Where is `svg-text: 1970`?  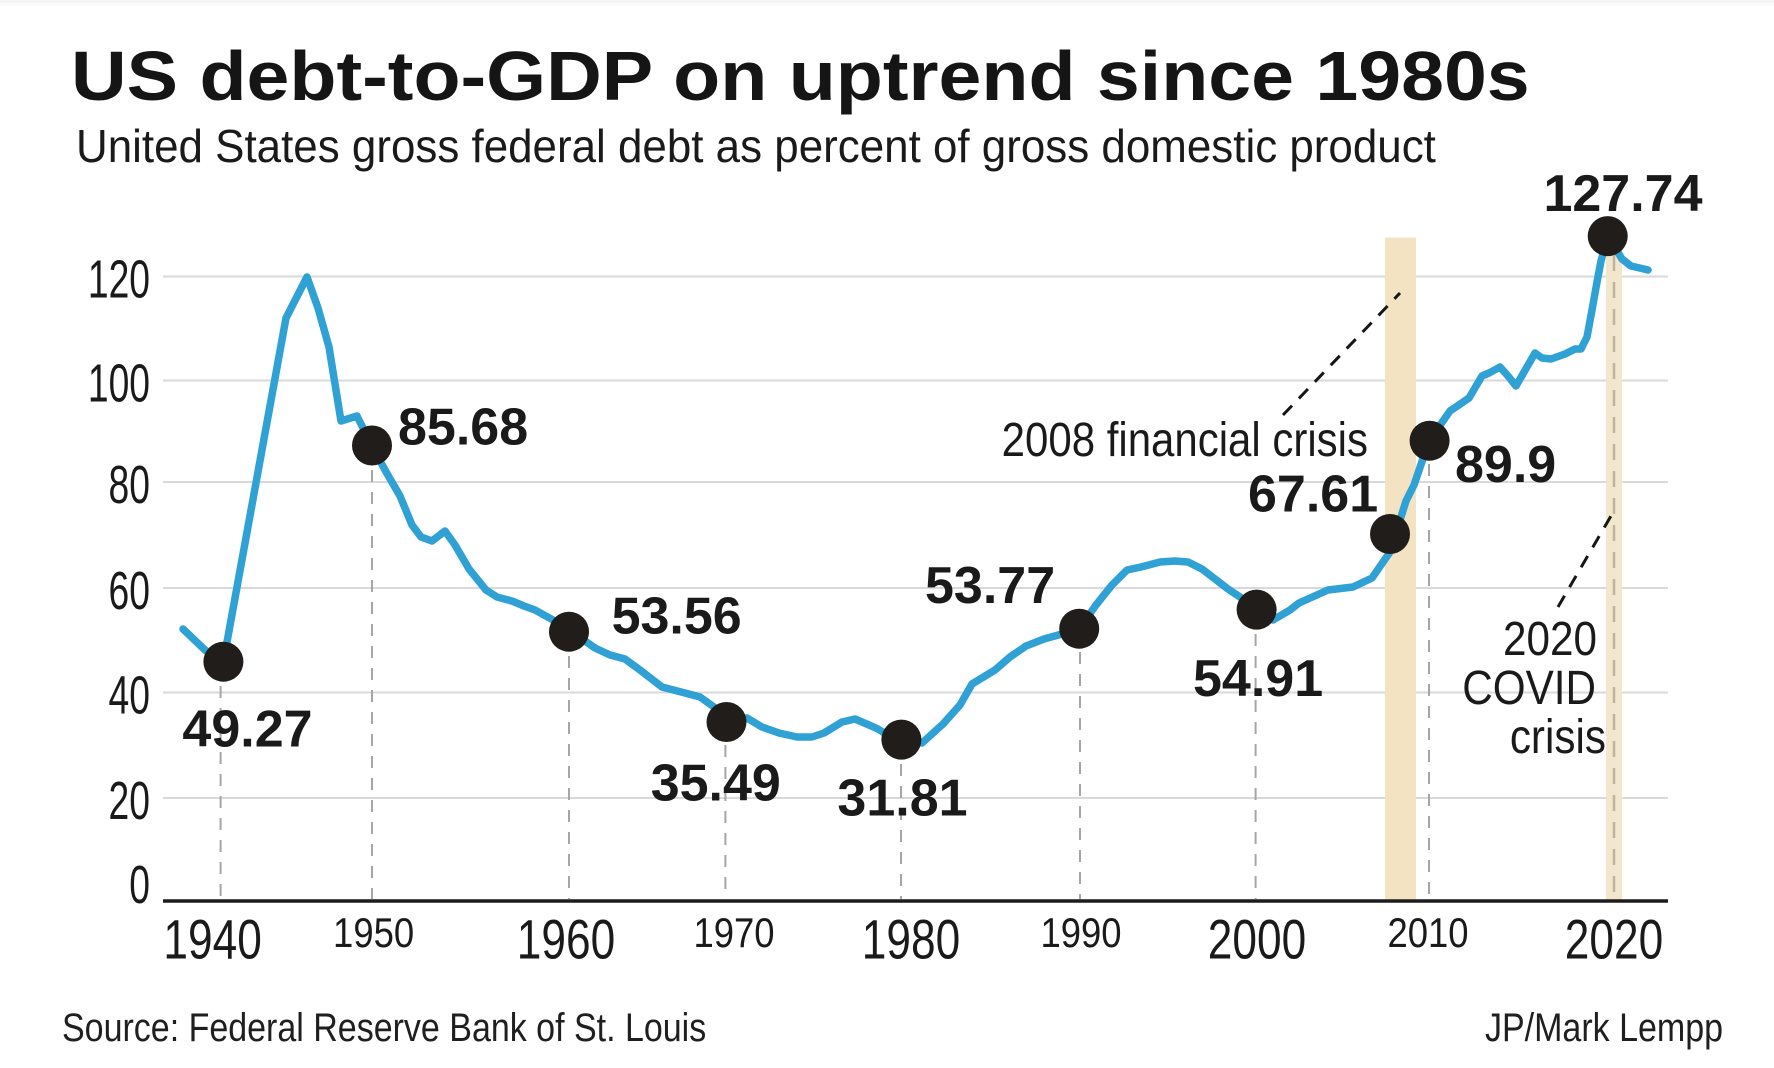 svg-text: 1970 is located at coordinates (733, 933).